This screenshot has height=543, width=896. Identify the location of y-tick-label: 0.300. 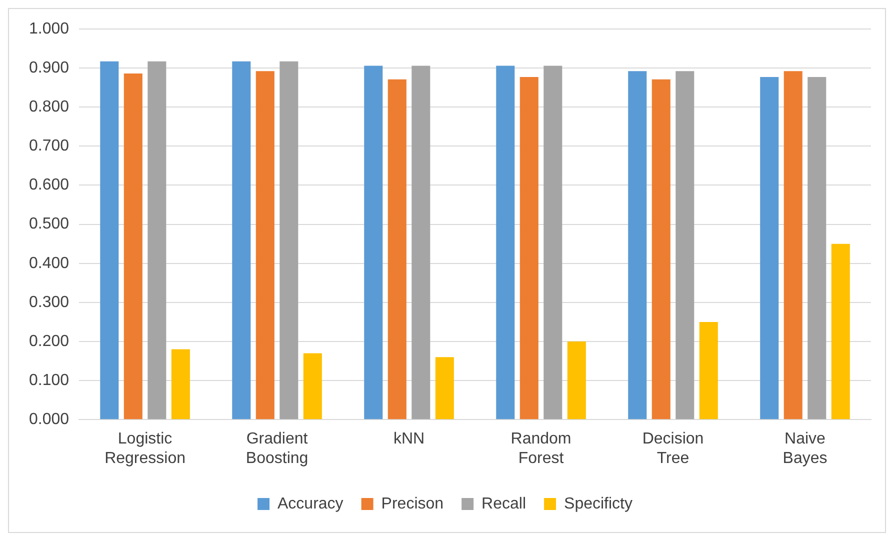
(49, 302).